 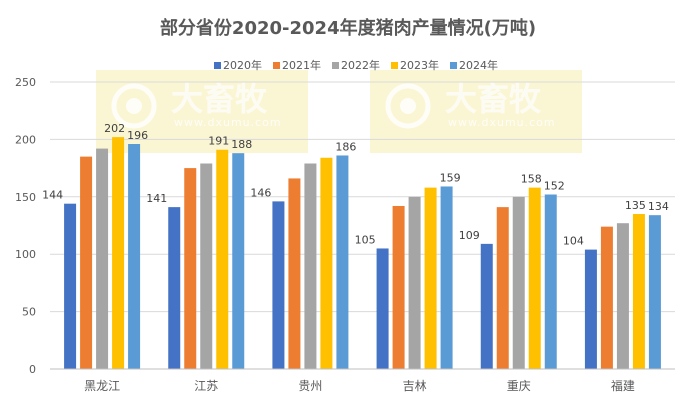 I want to click on legend-label: 2021年, so click(x=301, y=65).